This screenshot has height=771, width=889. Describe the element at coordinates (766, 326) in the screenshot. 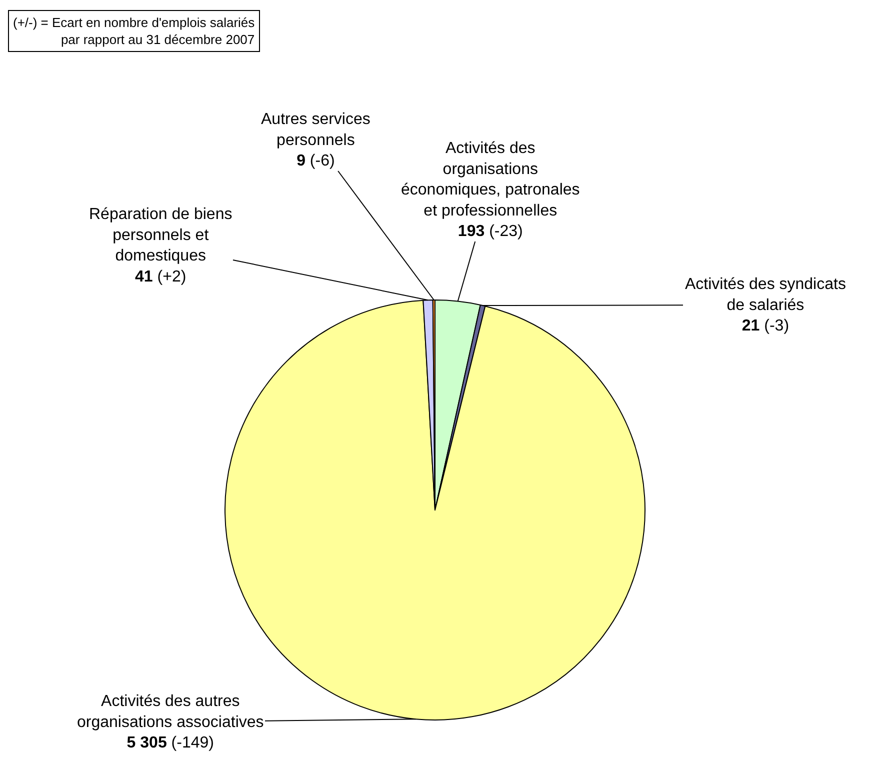

I see `data-label: 21 (-3)` at that location.